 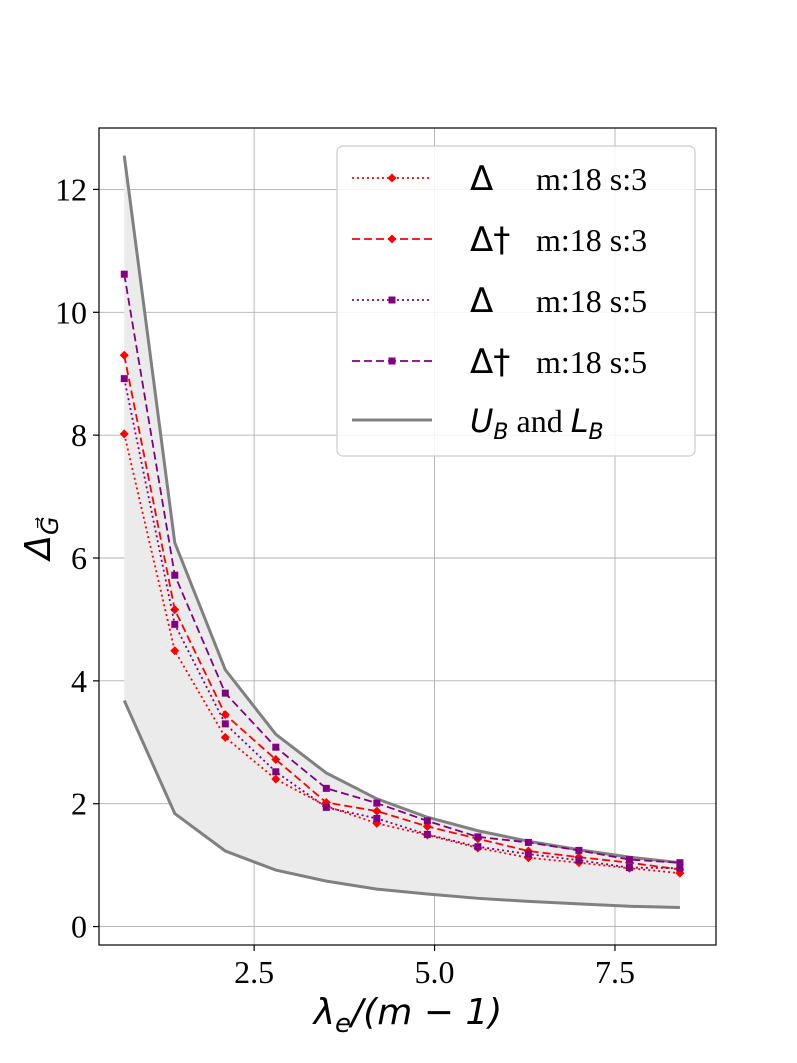 I want to click on legend-frame, so click(x=516, y=301).